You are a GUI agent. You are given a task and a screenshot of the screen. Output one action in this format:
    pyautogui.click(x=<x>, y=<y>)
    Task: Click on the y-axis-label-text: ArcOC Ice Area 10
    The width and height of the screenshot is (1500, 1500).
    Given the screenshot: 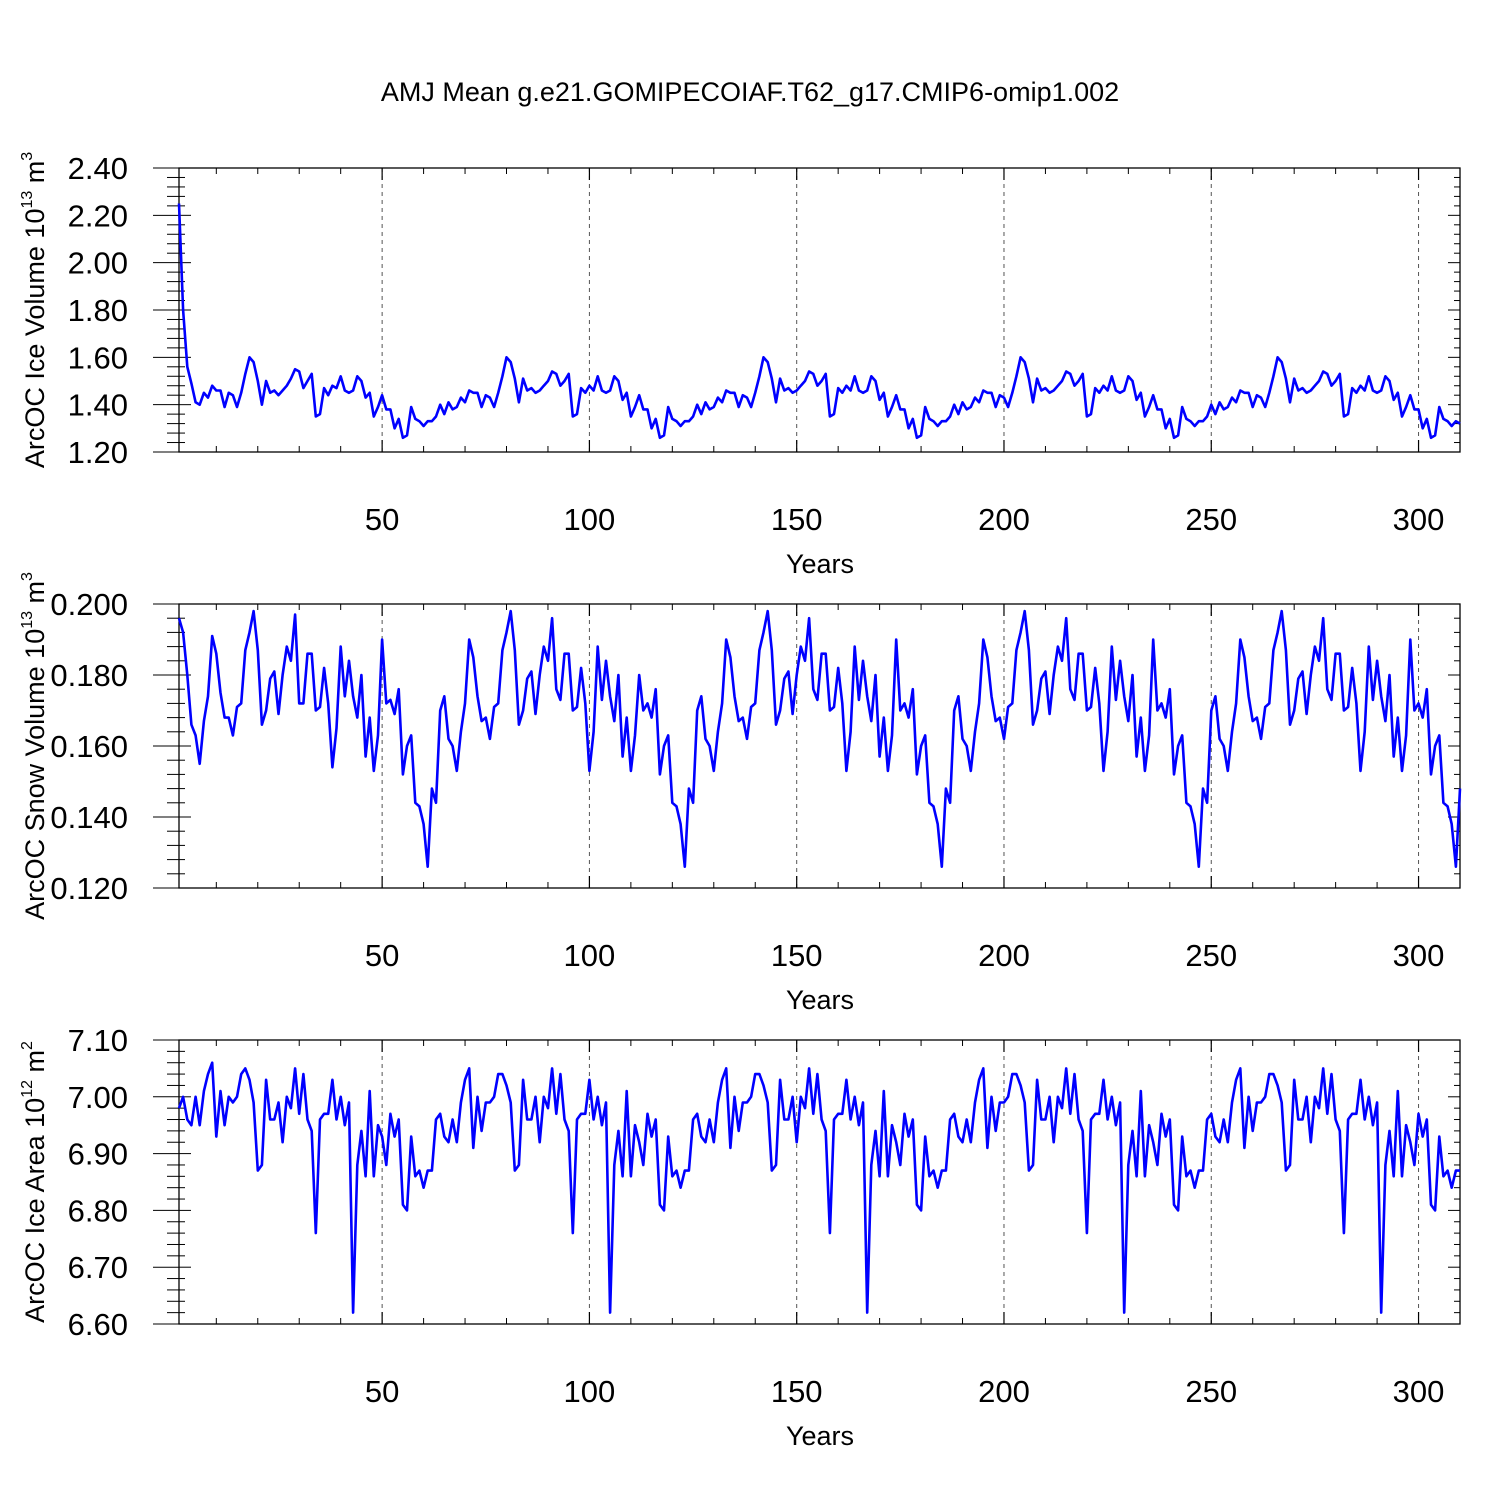 What is the action you would take?
    pyautogui.click(x=35, y=1210)
    